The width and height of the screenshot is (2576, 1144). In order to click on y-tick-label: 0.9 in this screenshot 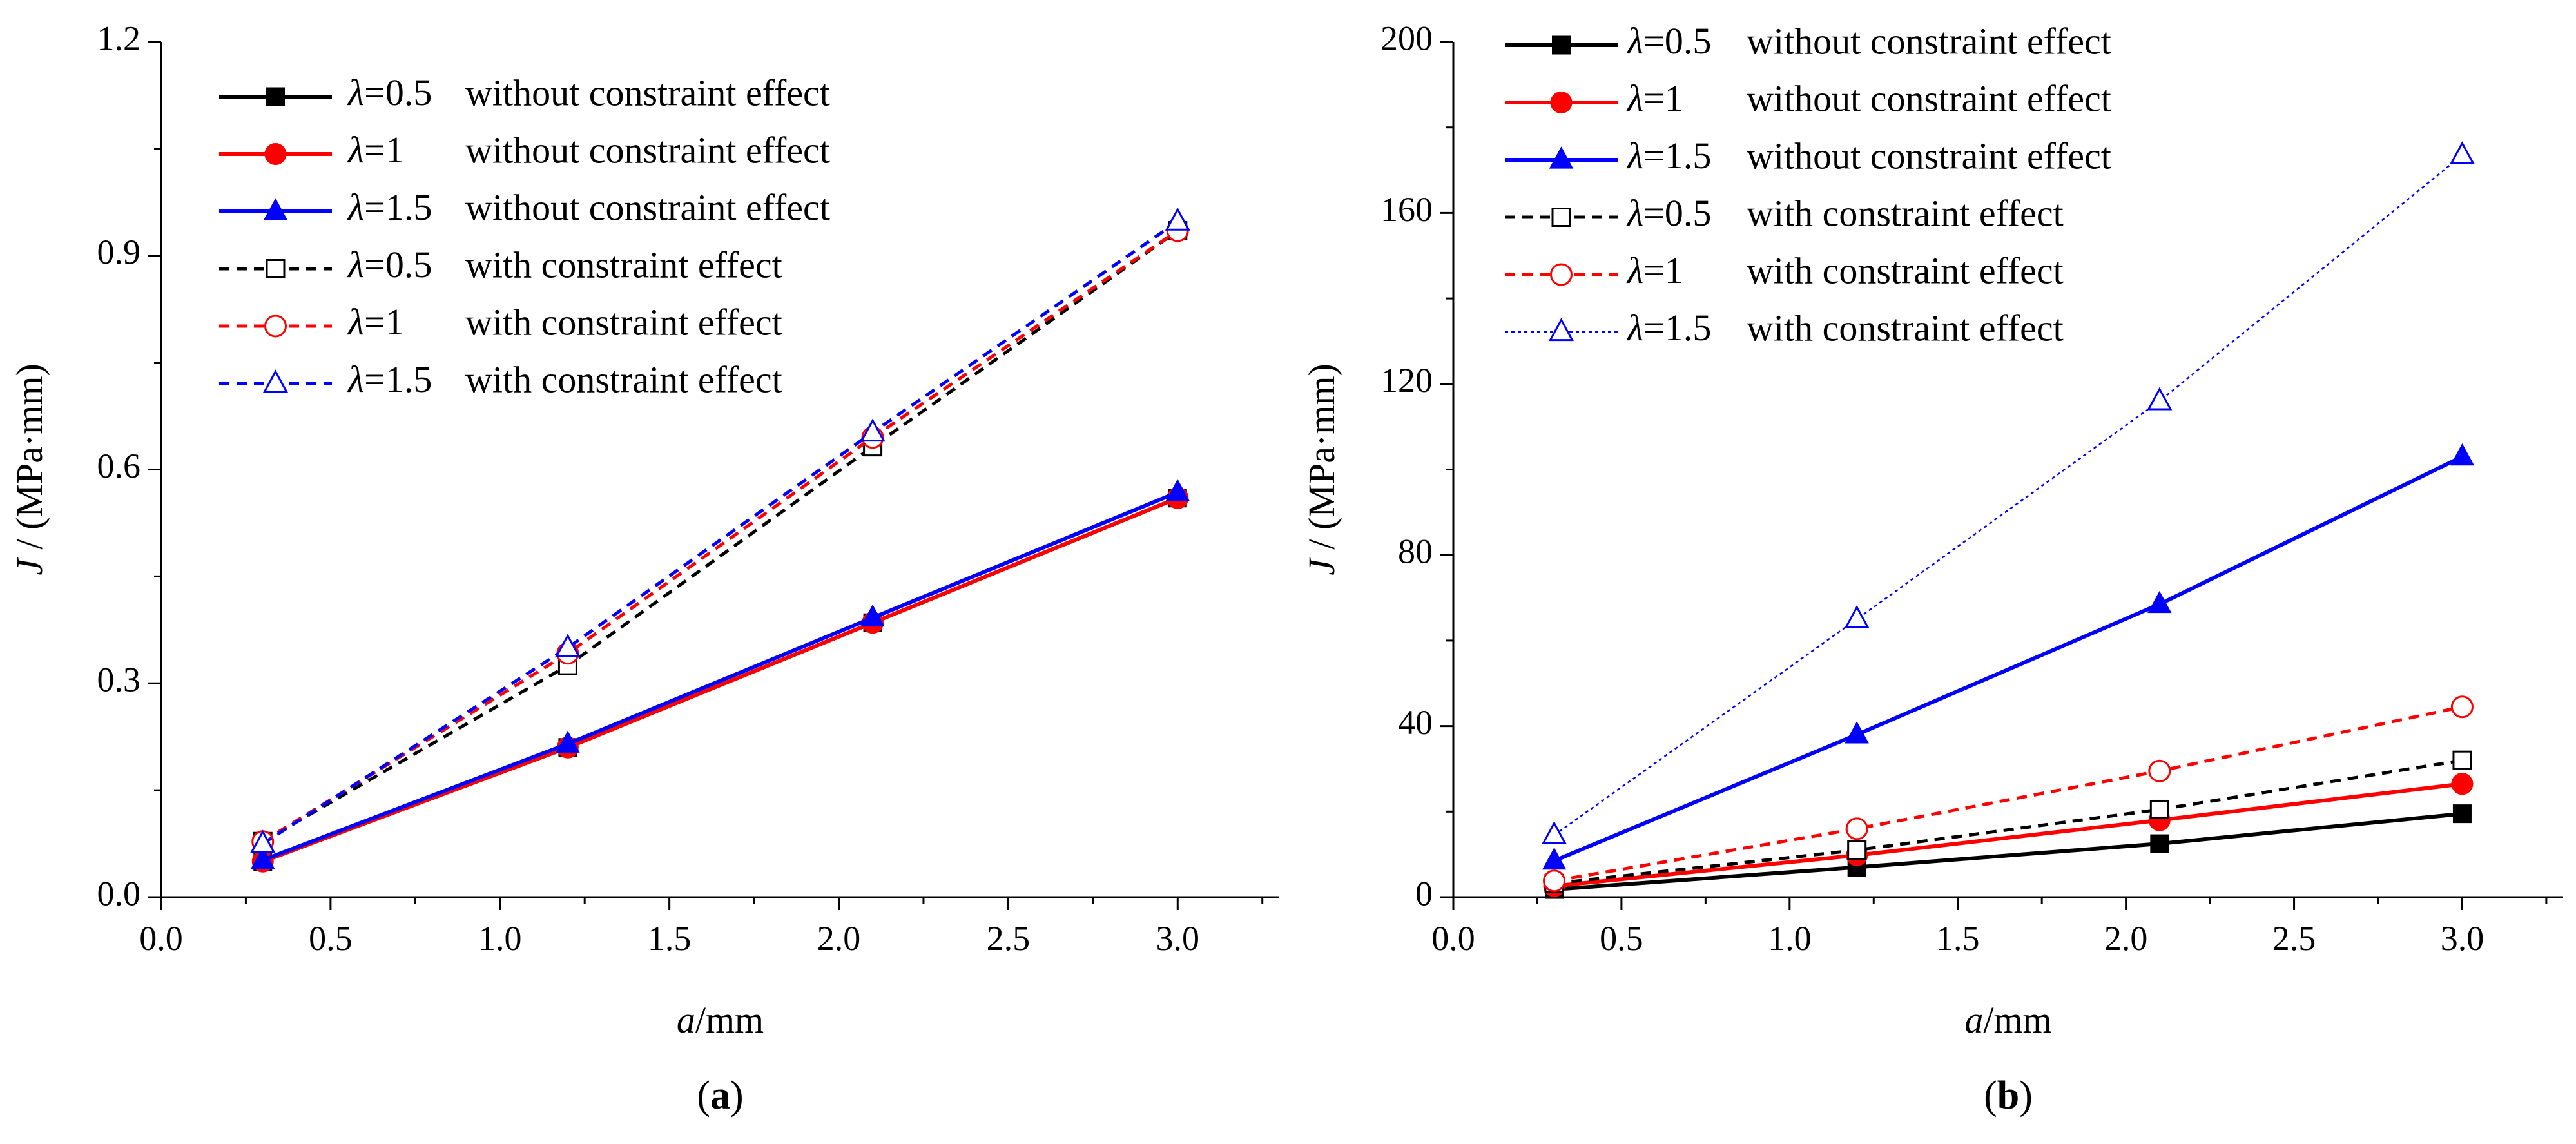, I will do `click(119, 252)`.